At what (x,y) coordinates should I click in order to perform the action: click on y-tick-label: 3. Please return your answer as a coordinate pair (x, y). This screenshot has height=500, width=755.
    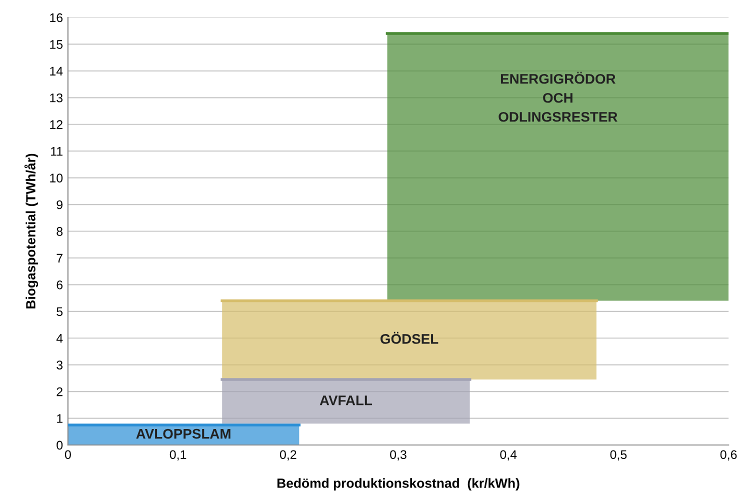
    Looking at the image, I should click on (59, 365).